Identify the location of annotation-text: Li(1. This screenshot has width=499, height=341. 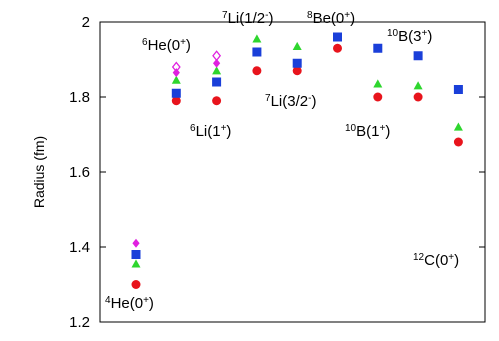
(208, 131).